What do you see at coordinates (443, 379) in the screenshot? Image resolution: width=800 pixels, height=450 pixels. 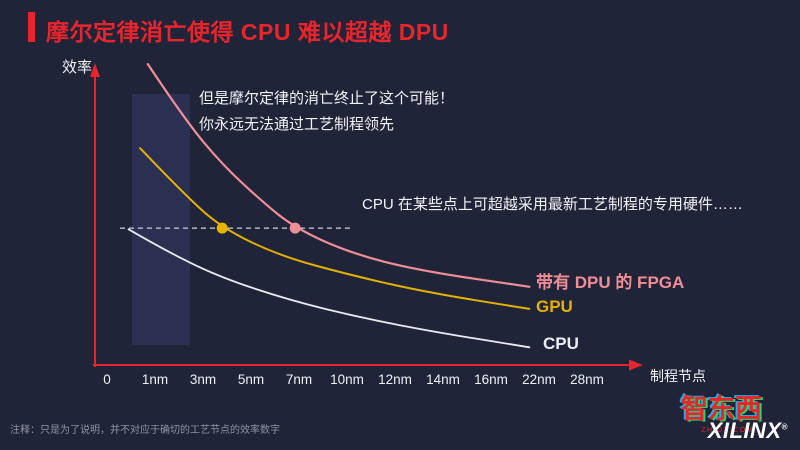 I see `x-tick-label: 14nm` at bounding box center [443, 379].